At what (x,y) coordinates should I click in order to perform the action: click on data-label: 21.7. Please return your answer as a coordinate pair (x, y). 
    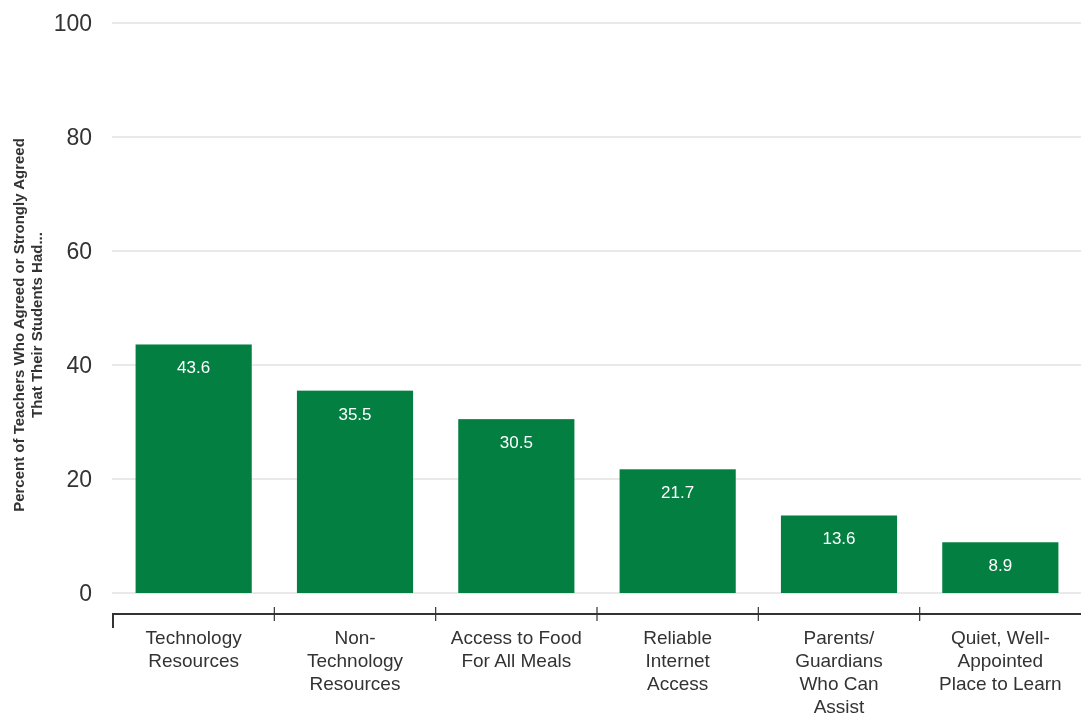
    Looking at the image, I should click on (678, 493).